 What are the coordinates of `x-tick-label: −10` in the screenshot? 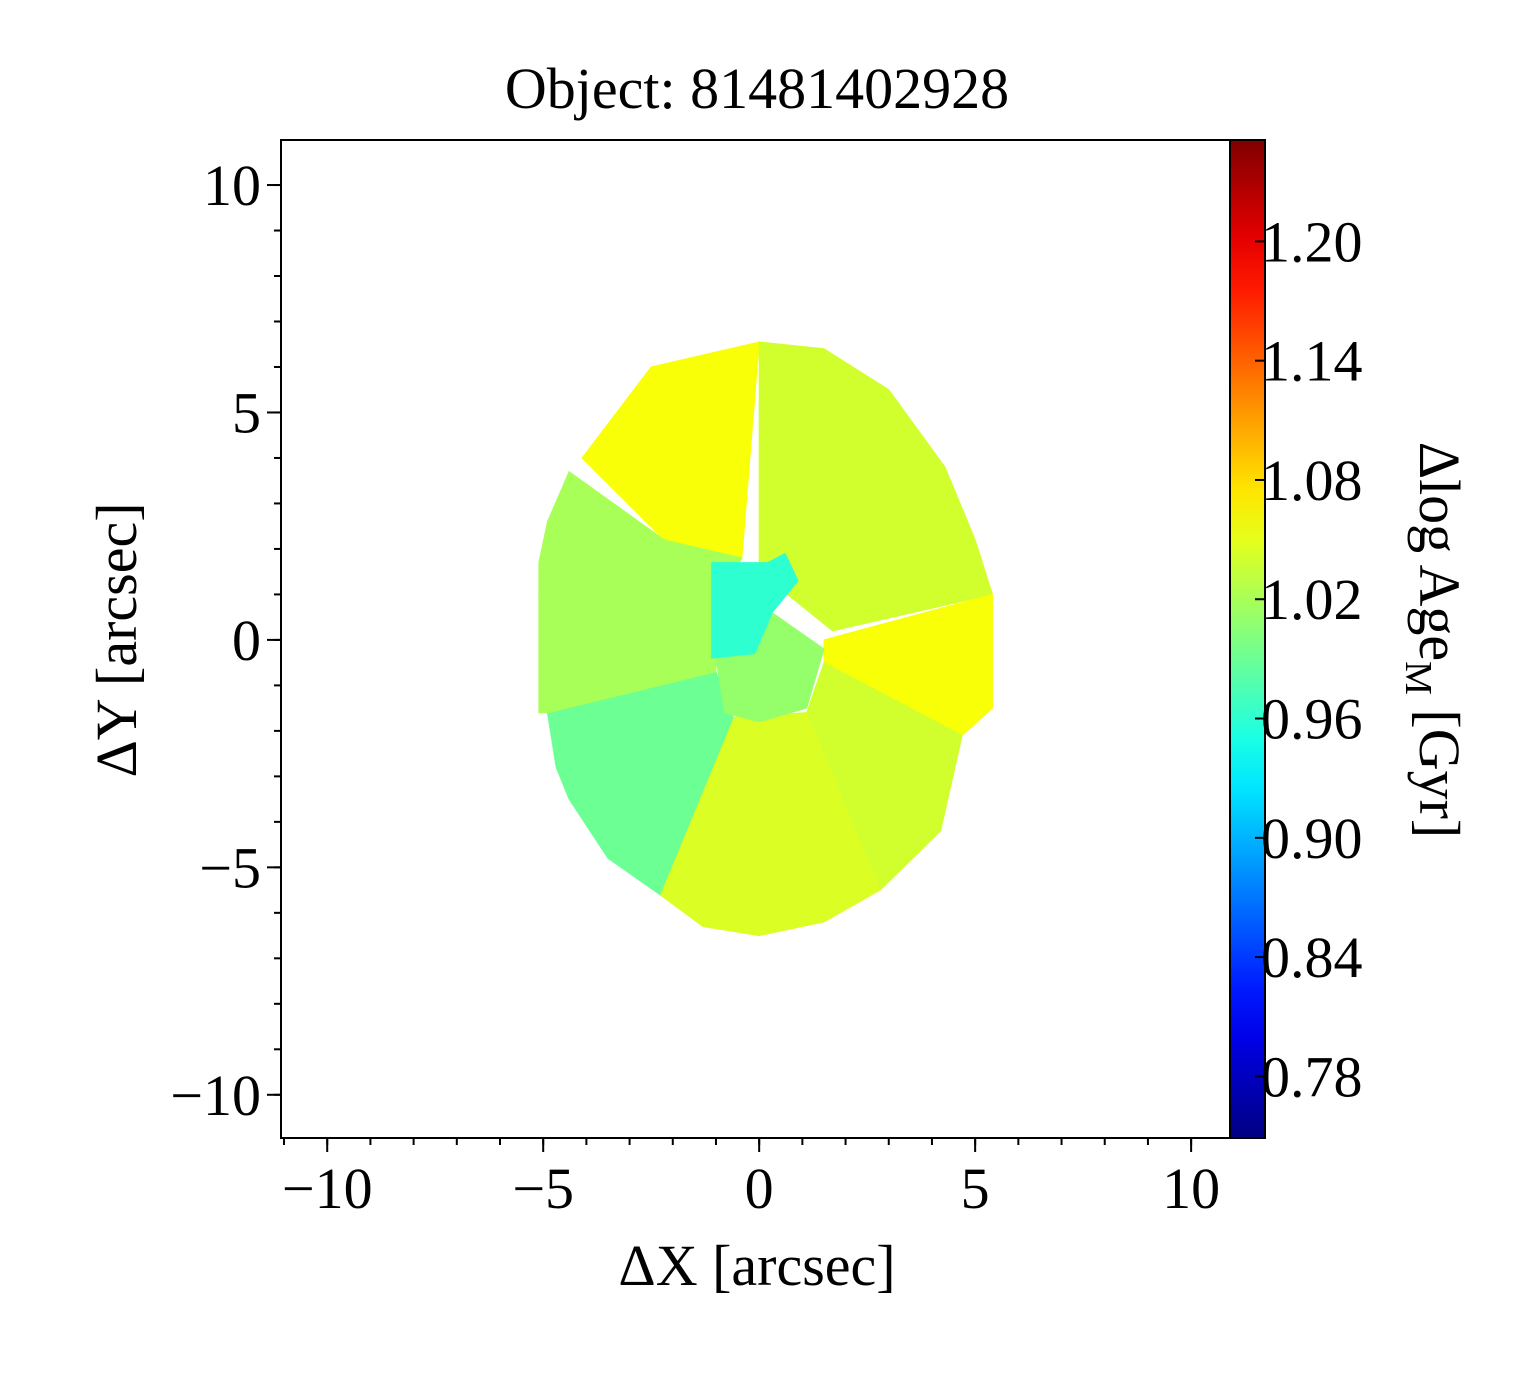 It's located at (327, 1188).